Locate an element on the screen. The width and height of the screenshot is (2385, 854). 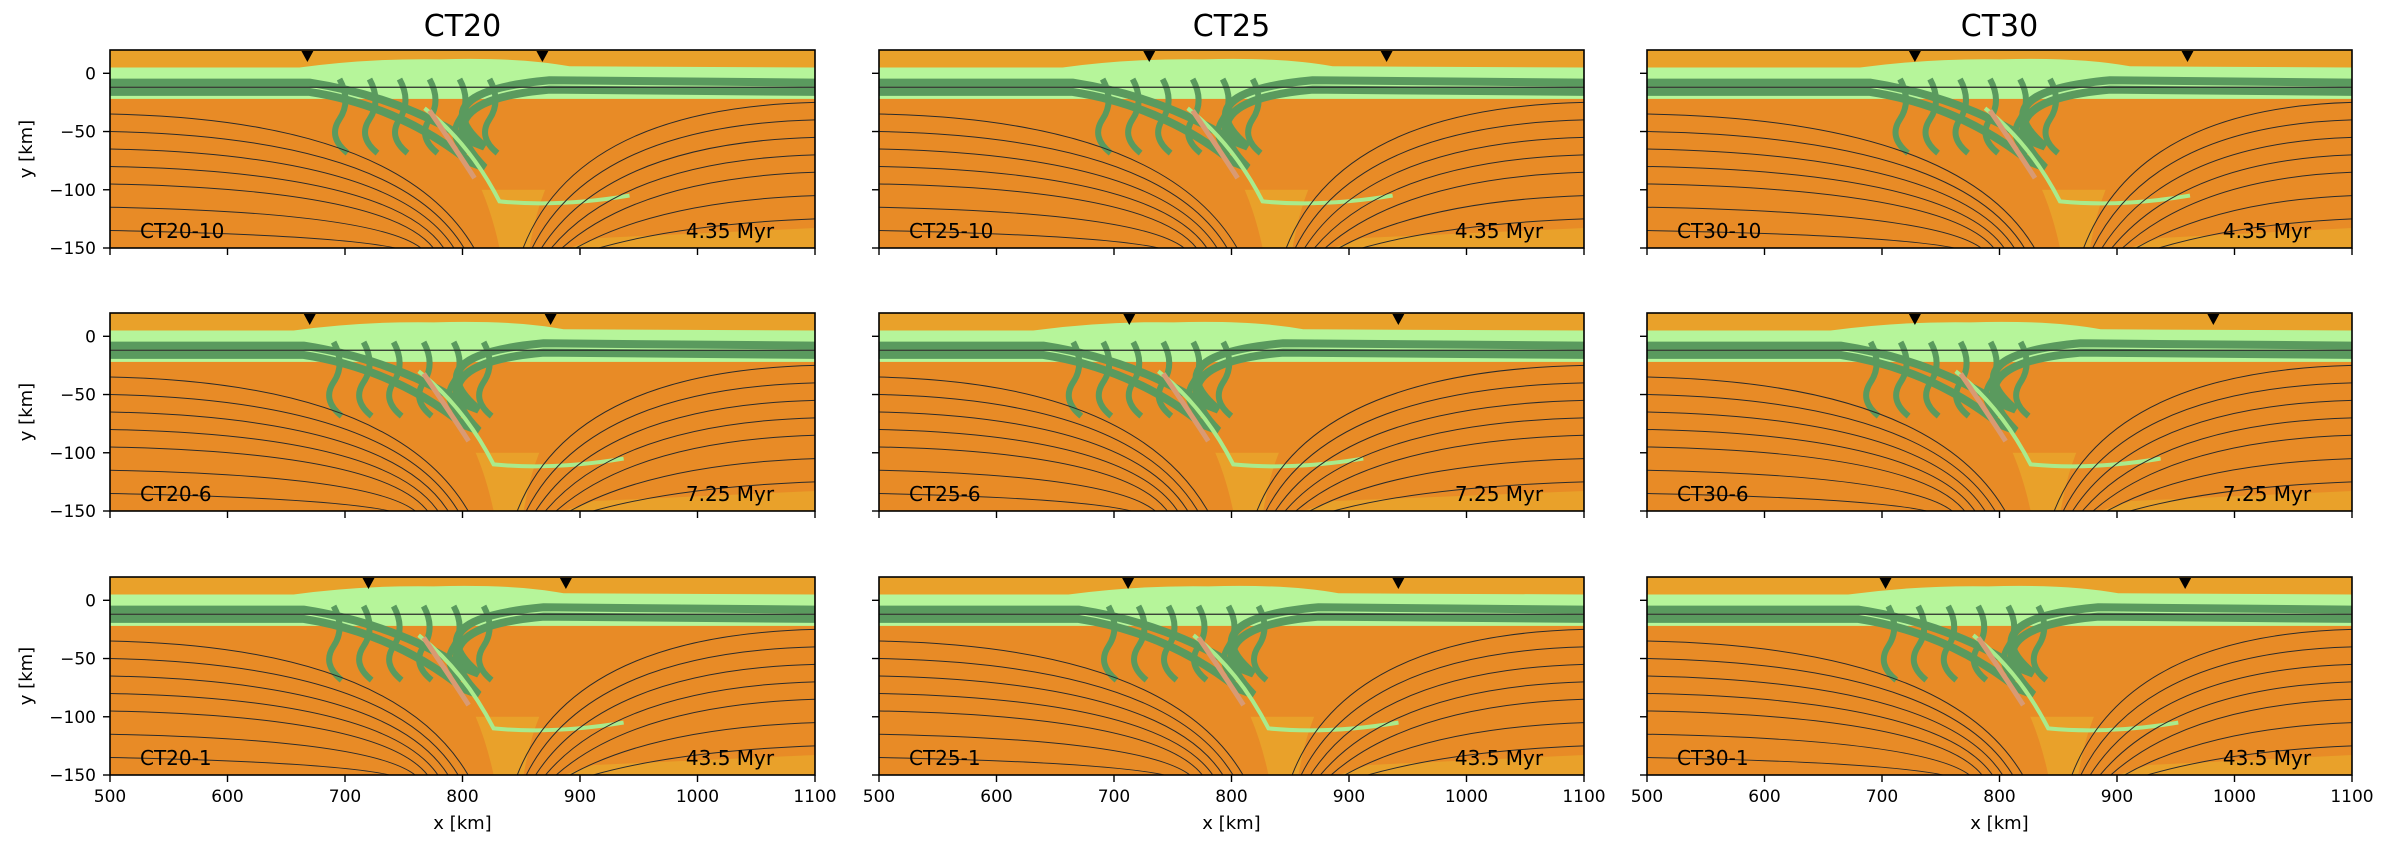
panel-time: 4.35 Myr is located at coordinates (1499, 231).